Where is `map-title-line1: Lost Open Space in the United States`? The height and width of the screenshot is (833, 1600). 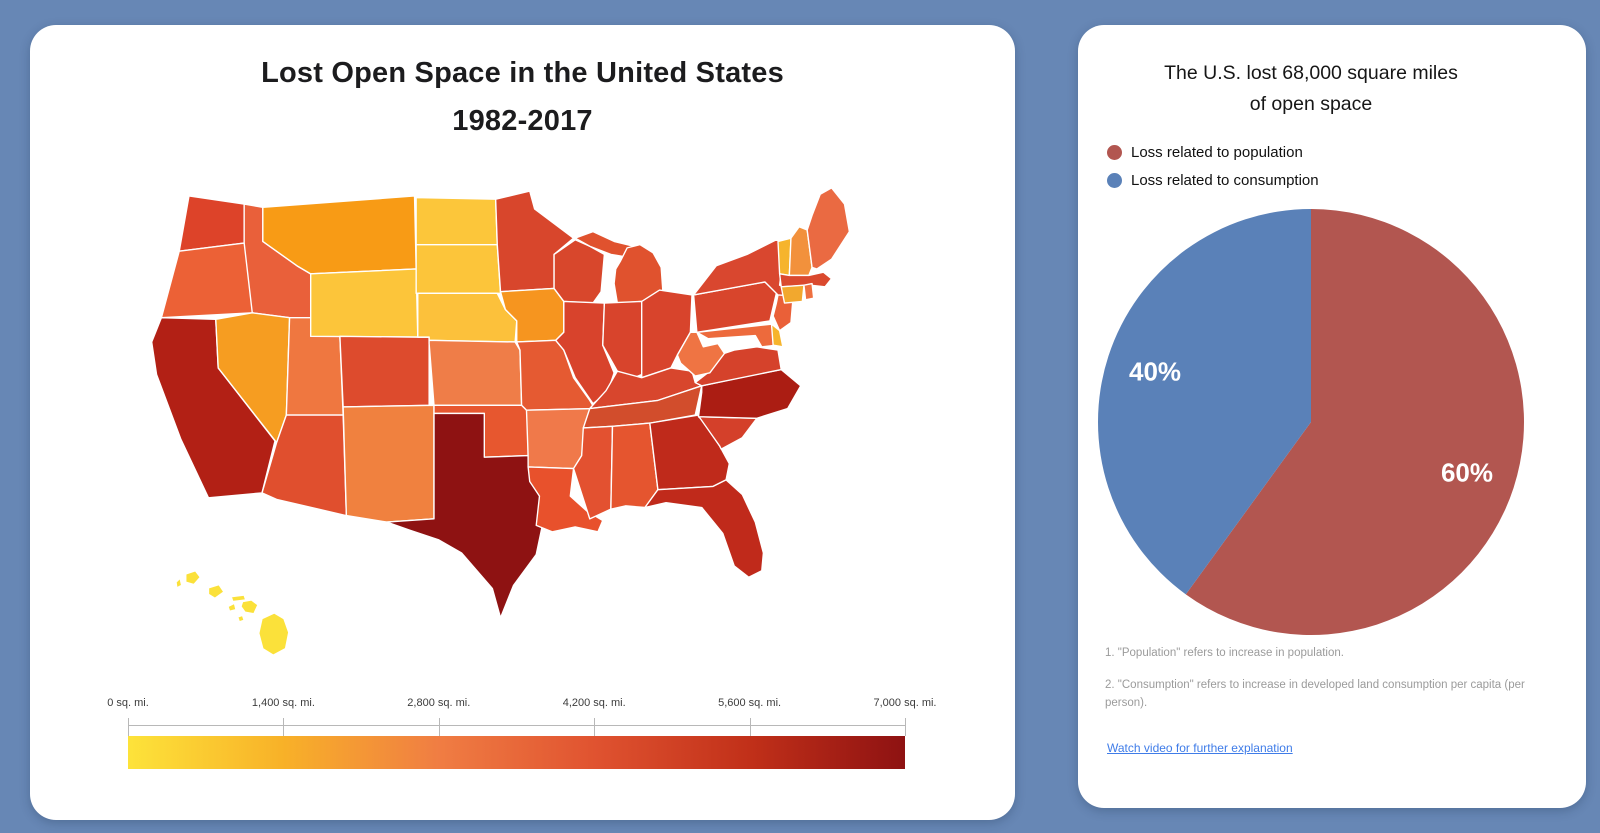 map-title-line1: Lost Open Space in the United States is located at coordinates (522, 73).